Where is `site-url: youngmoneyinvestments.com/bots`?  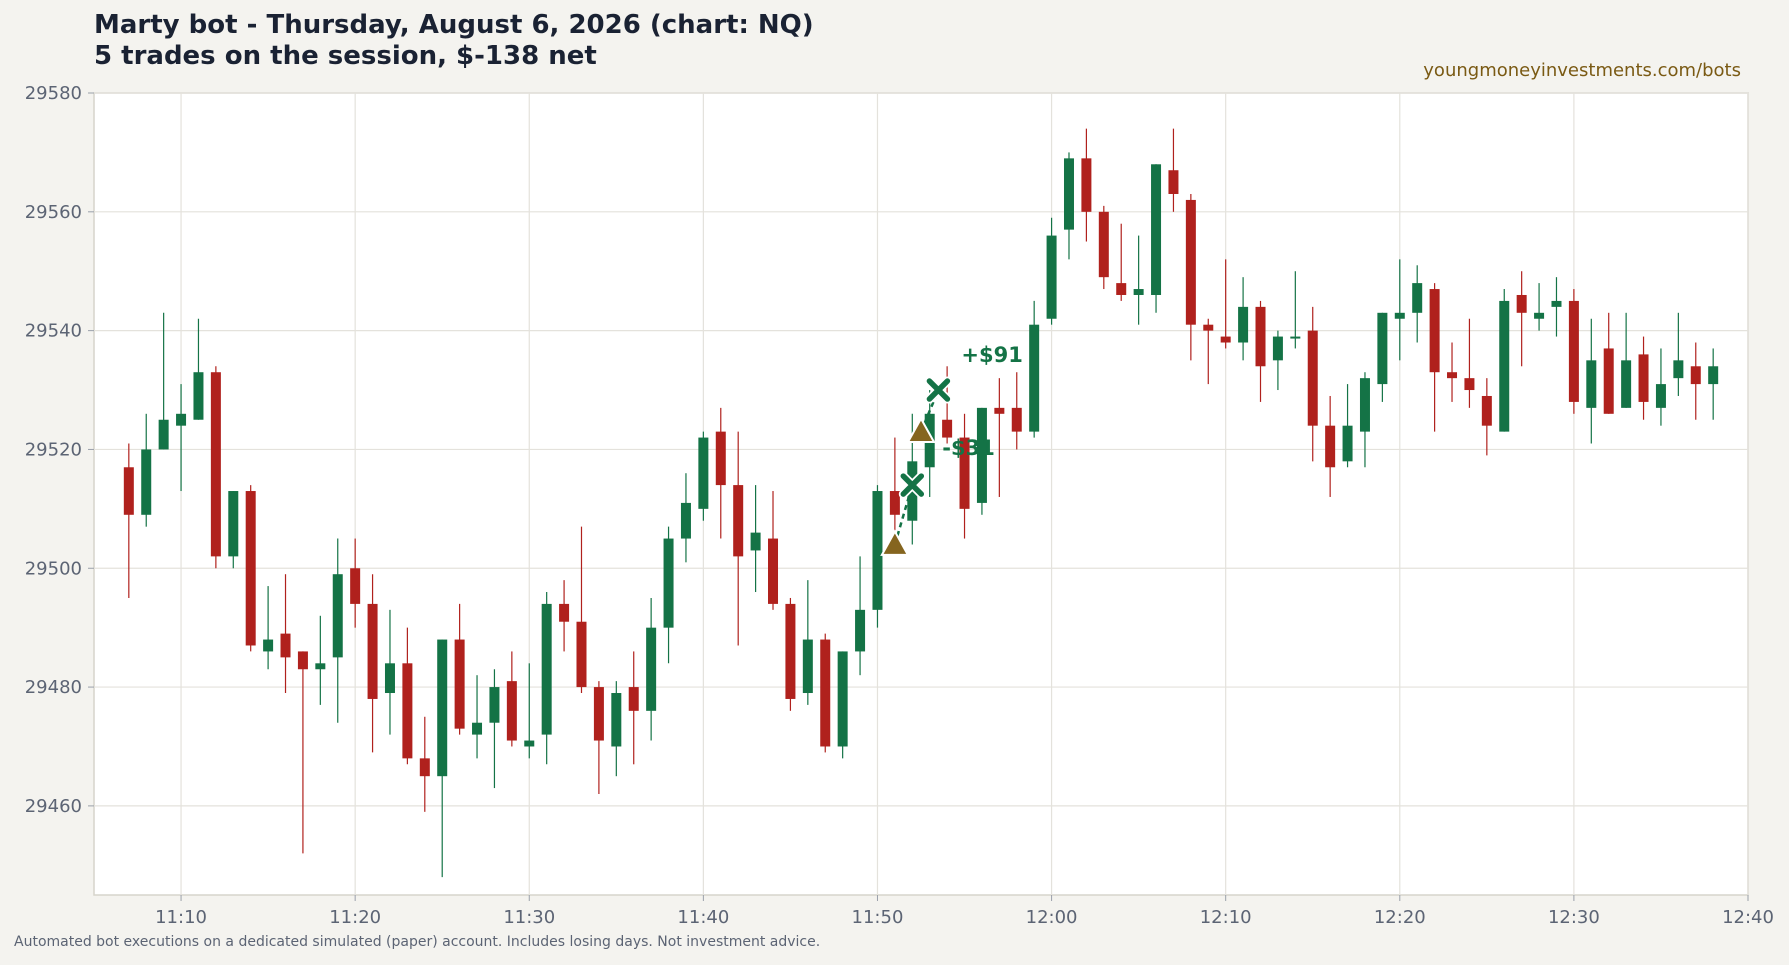 site-url: youngmoneyinvestments.com/bots is located at coordinates (1582, 70).